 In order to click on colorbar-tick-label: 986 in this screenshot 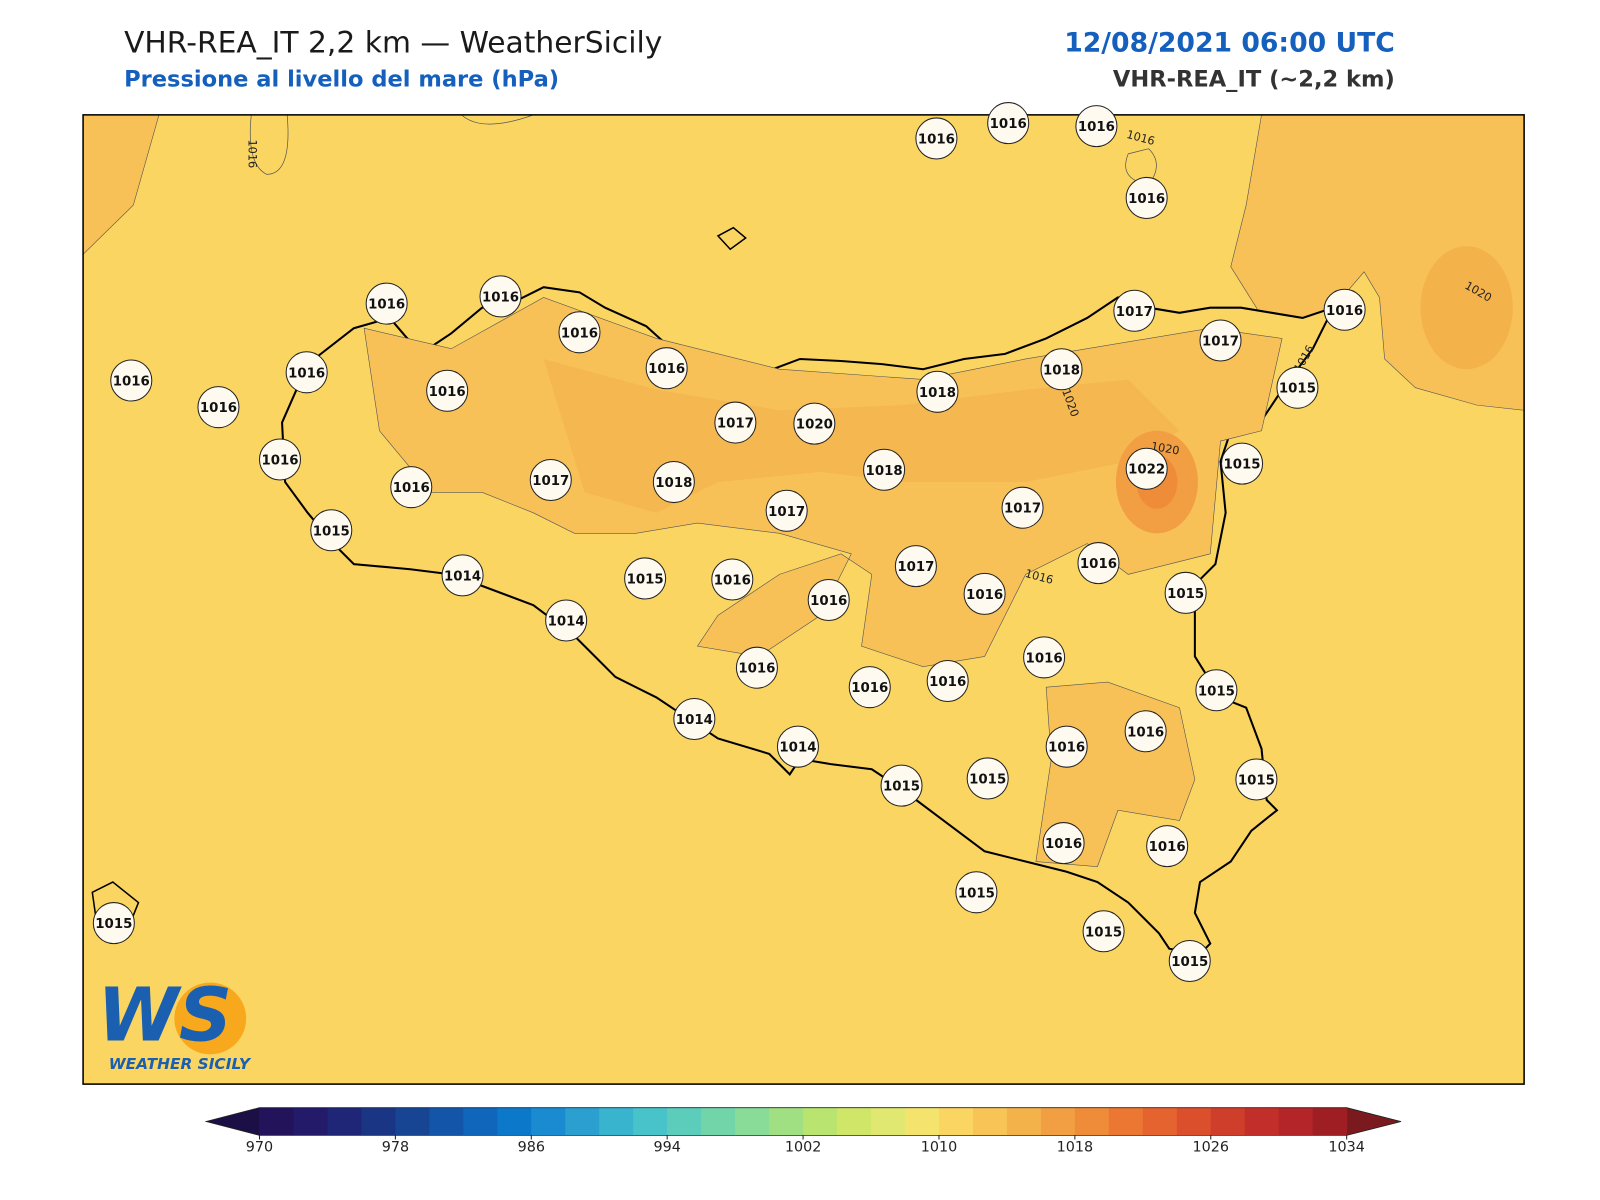, I will do `click(531, 1148)`.